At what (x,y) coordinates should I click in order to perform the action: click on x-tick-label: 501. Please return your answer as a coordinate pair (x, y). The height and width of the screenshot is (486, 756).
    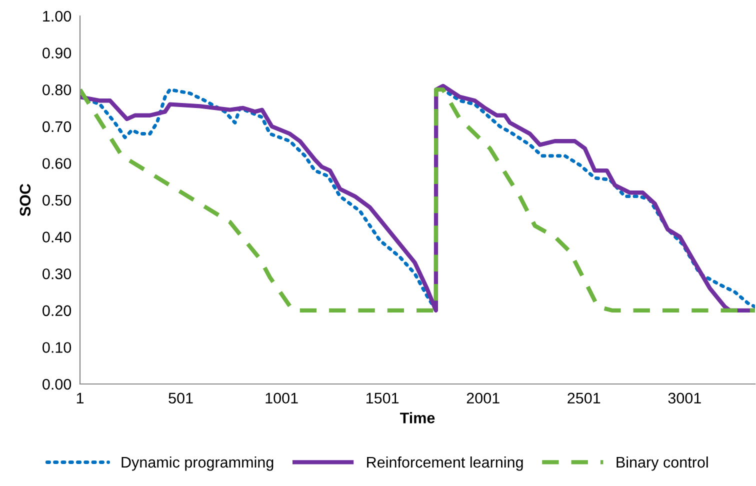
    Looking at the image, I should click on (180, 398).